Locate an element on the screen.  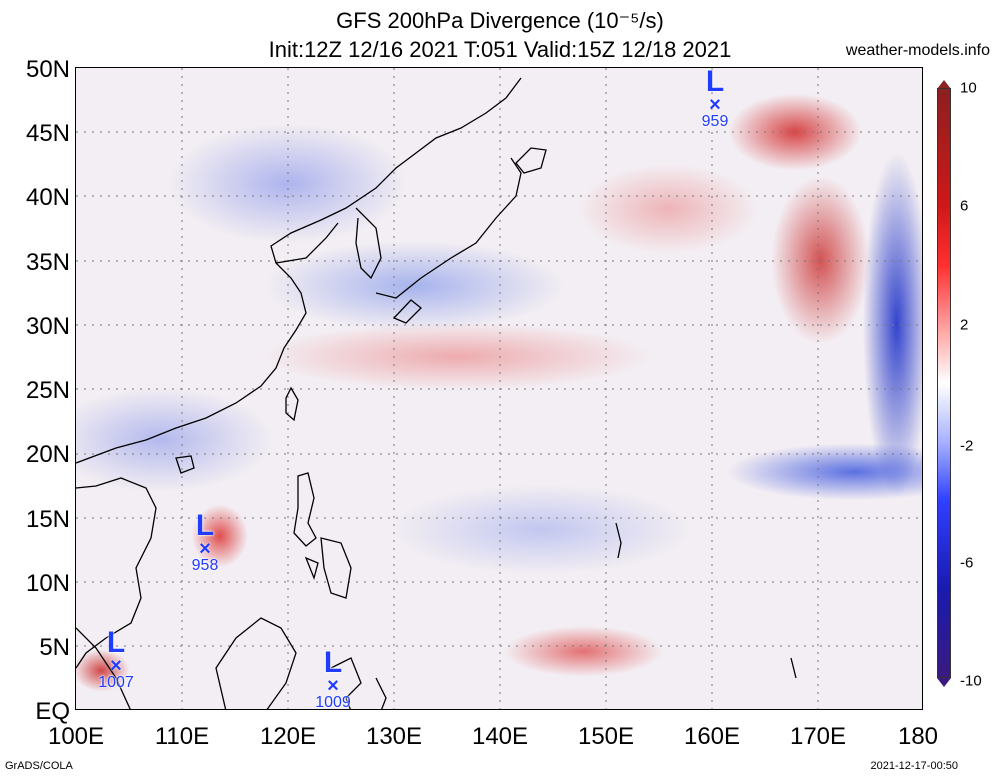
low-pressure-marker: L × 958 is located at coordinates (205, 541).